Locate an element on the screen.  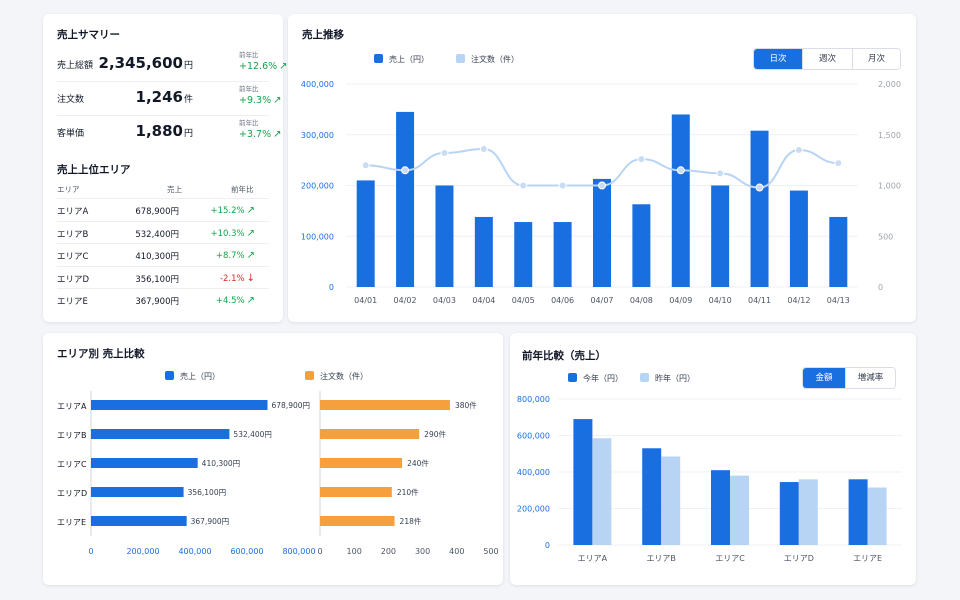
area-name: エリアD is located at coordinates (73, 279).